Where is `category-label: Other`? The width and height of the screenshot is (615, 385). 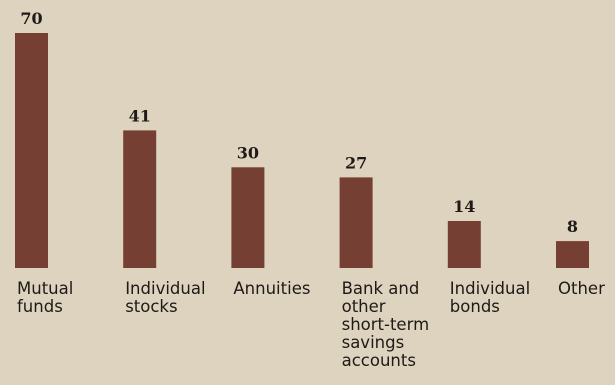
category-label: Other is located at coordinates (581, 288).